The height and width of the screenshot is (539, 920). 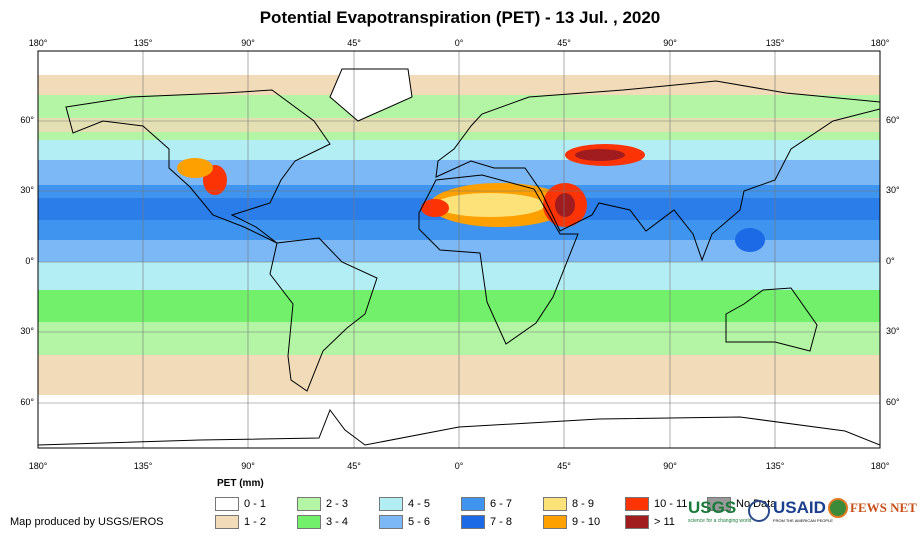 What do you see at coordinates (771, 319) in the screenshot?
I see `australia-outline` at bounding box center [771, 319].